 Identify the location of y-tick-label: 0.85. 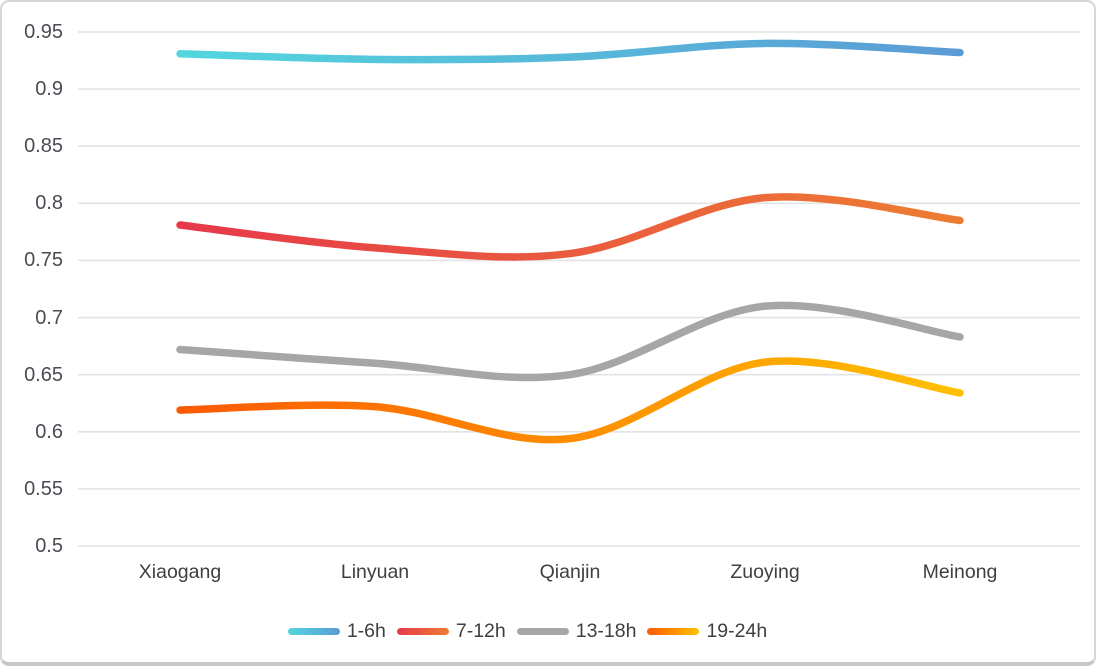
(43, 146).